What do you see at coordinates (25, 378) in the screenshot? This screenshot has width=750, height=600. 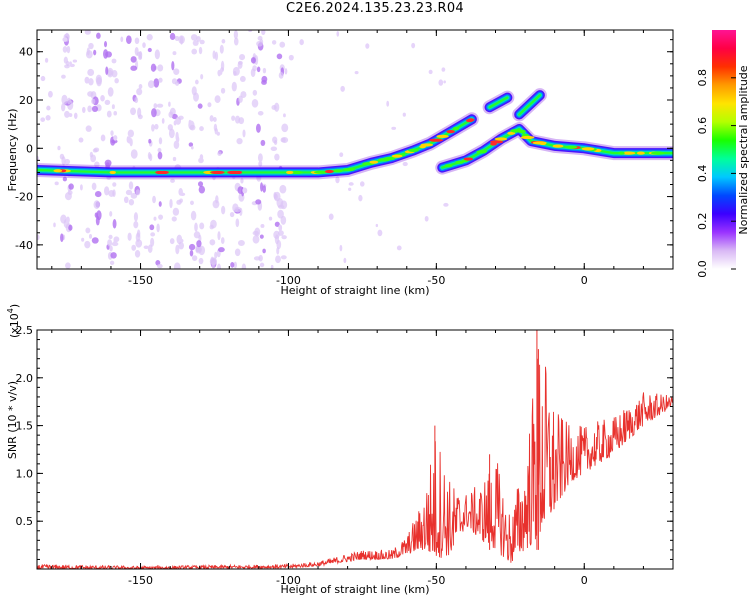 I see `y-tick-label: 2.0` at bounding box center [25, 378].